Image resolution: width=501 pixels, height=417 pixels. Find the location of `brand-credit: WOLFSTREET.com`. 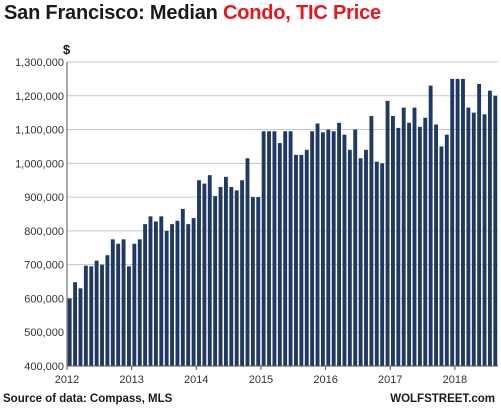

brand-credit: WOLFSTREET.com is located at coordinates (442, 399).